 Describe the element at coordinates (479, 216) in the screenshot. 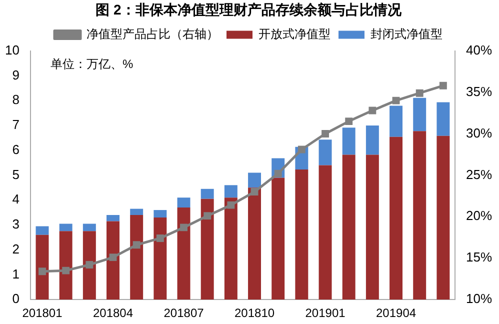

I see `y2-tick-label: 20%` at that location.